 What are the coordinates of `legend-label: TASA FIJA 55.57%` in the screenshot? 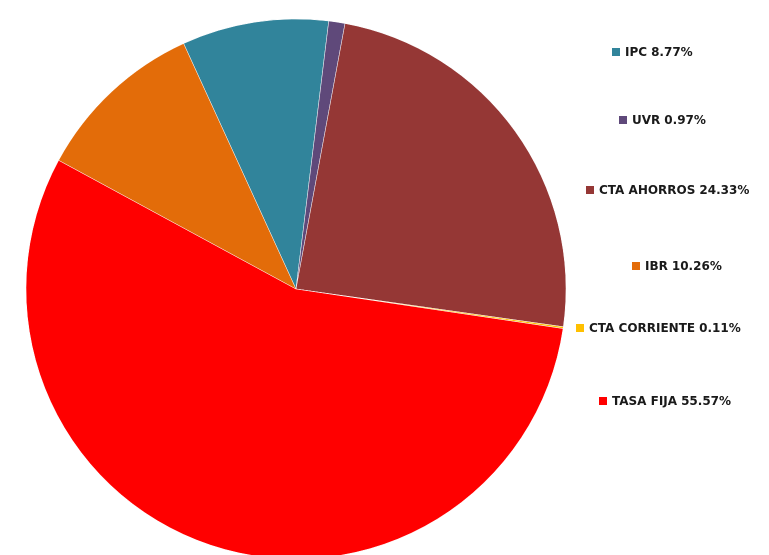 It's located at (671, 401).